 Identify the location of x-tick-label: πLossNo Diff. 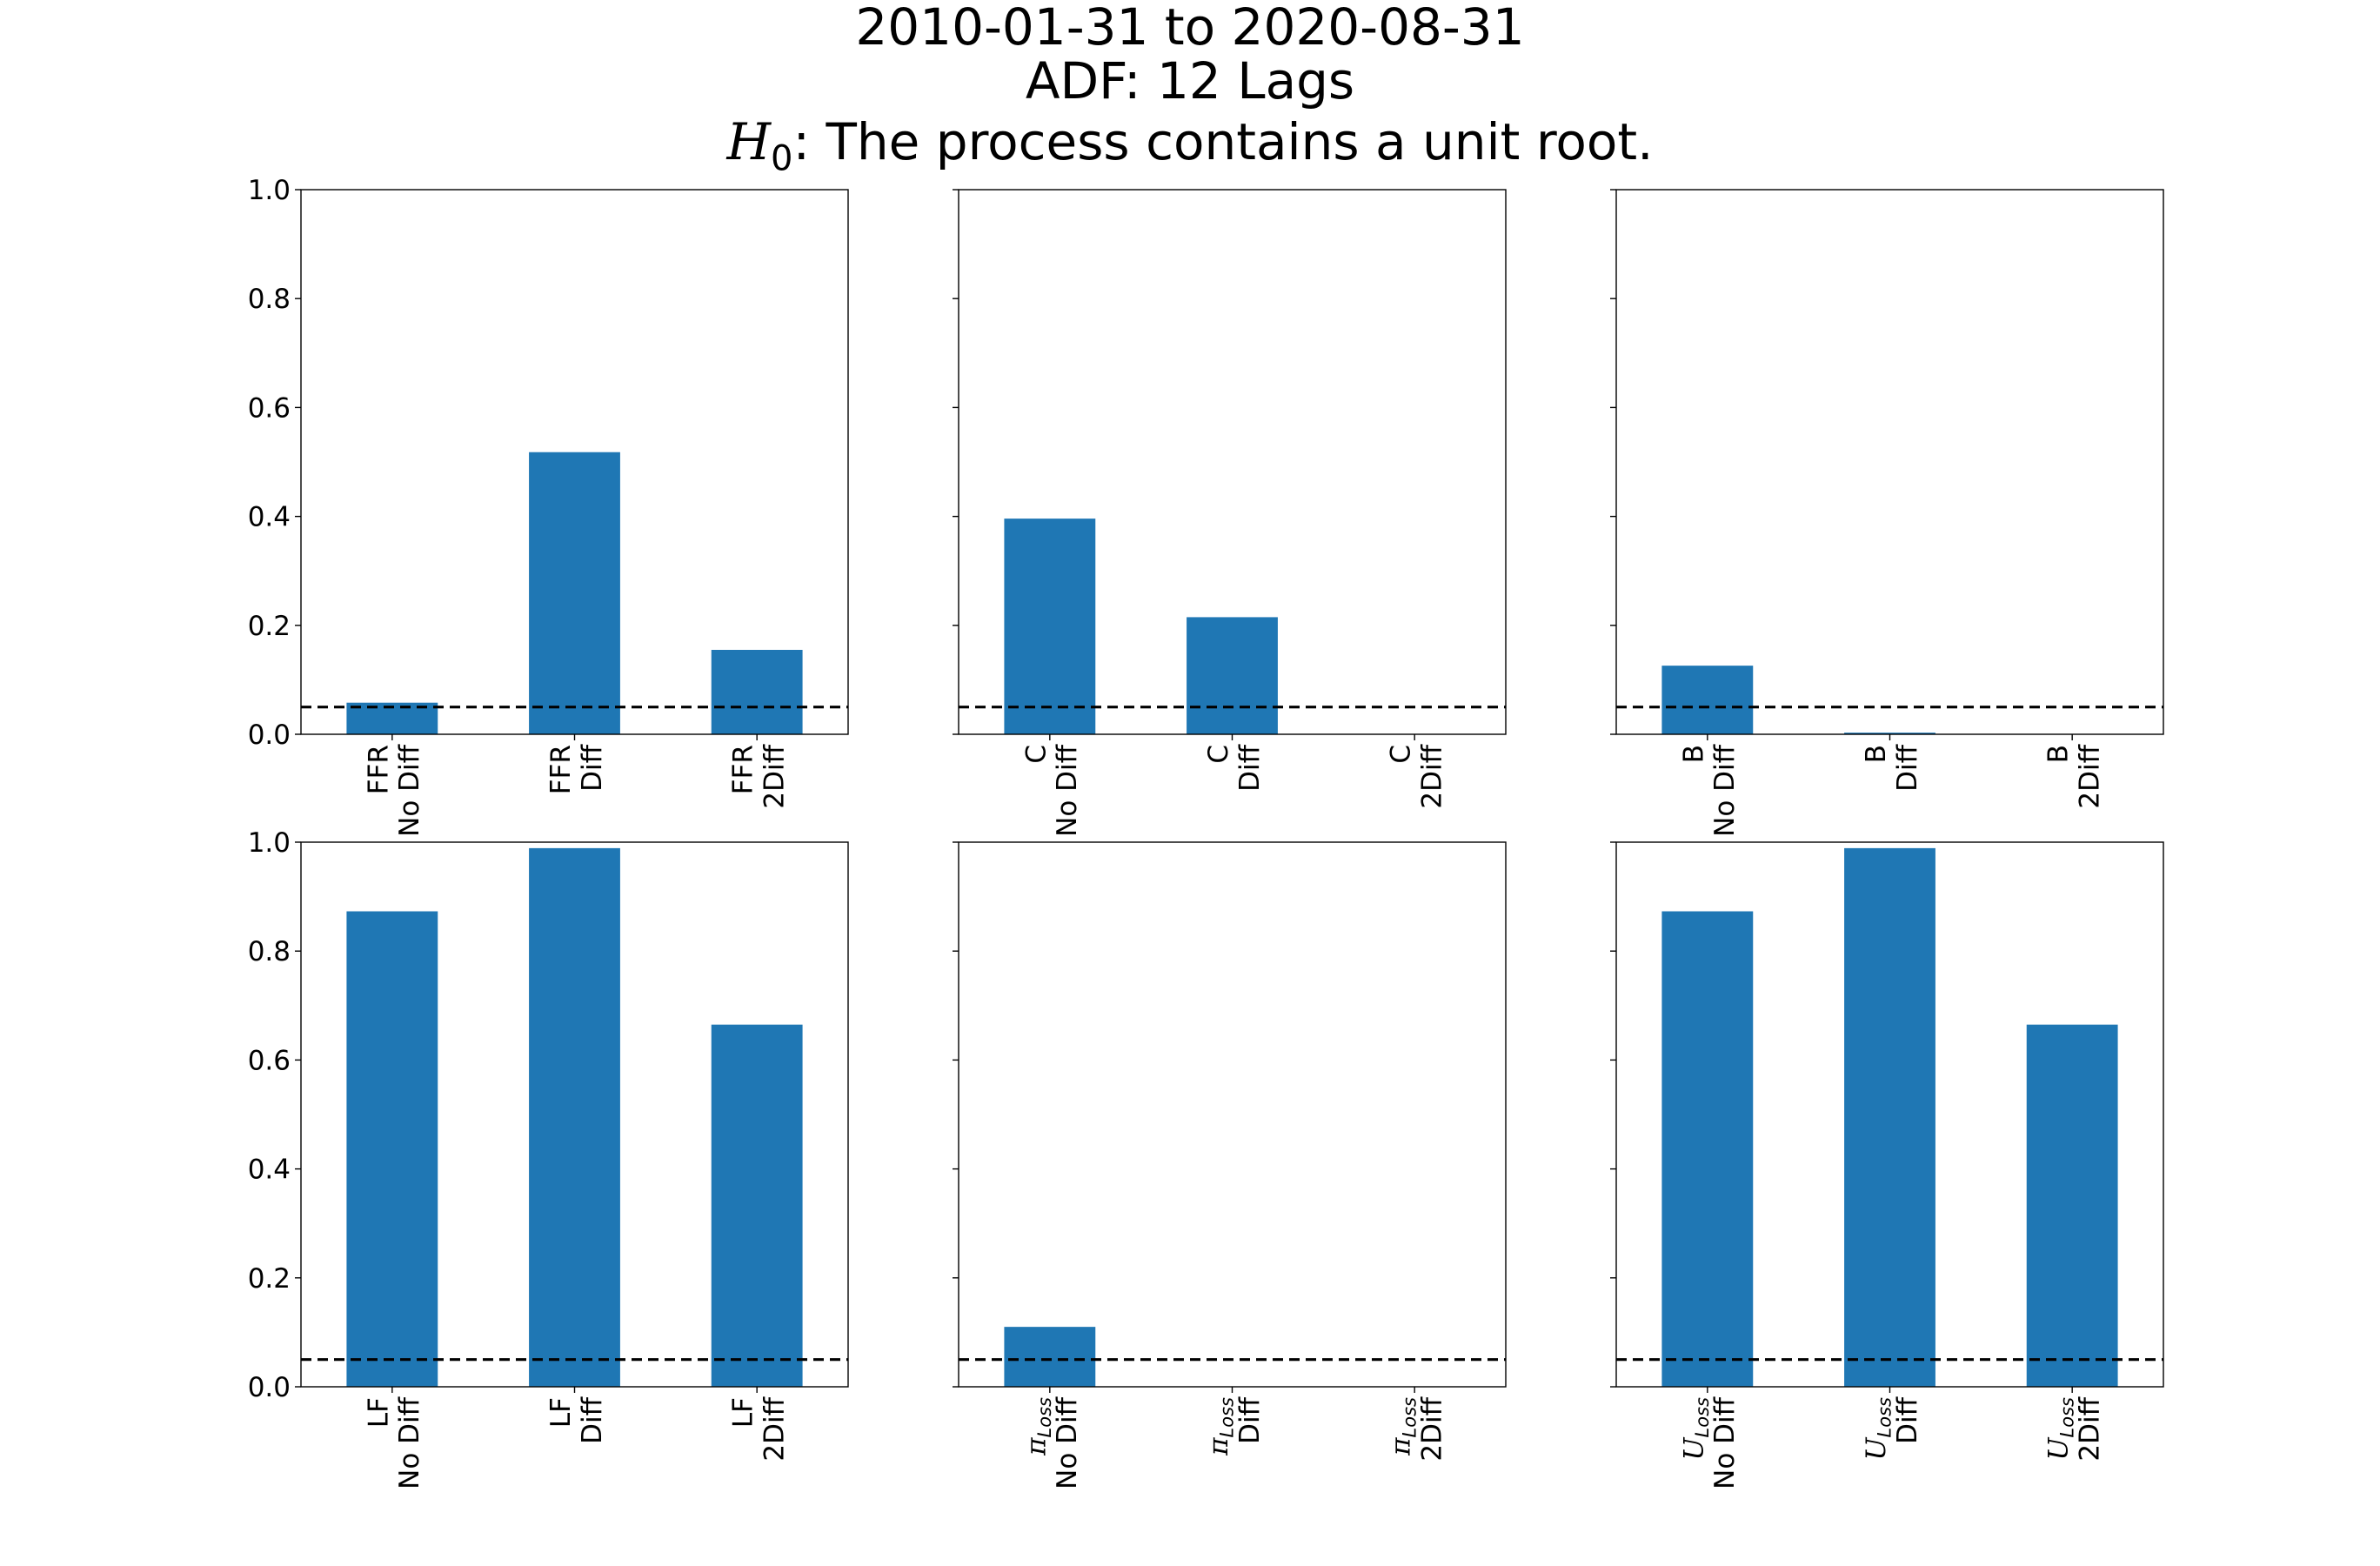
(1051, 1442).